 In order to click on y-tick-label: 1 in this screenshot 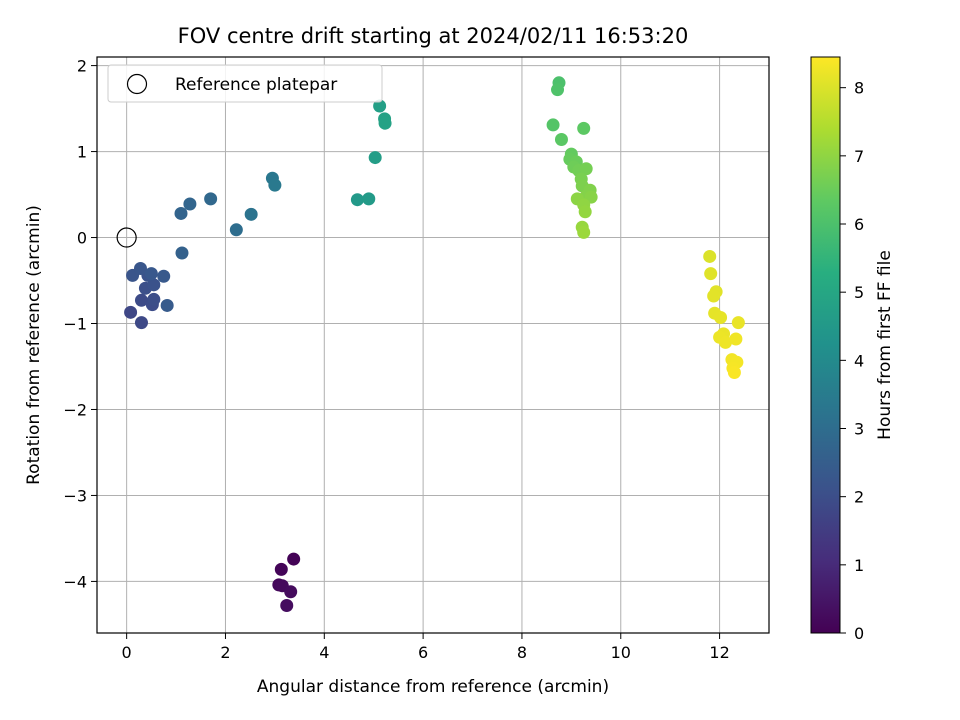, I will do `click(82, 152)`.